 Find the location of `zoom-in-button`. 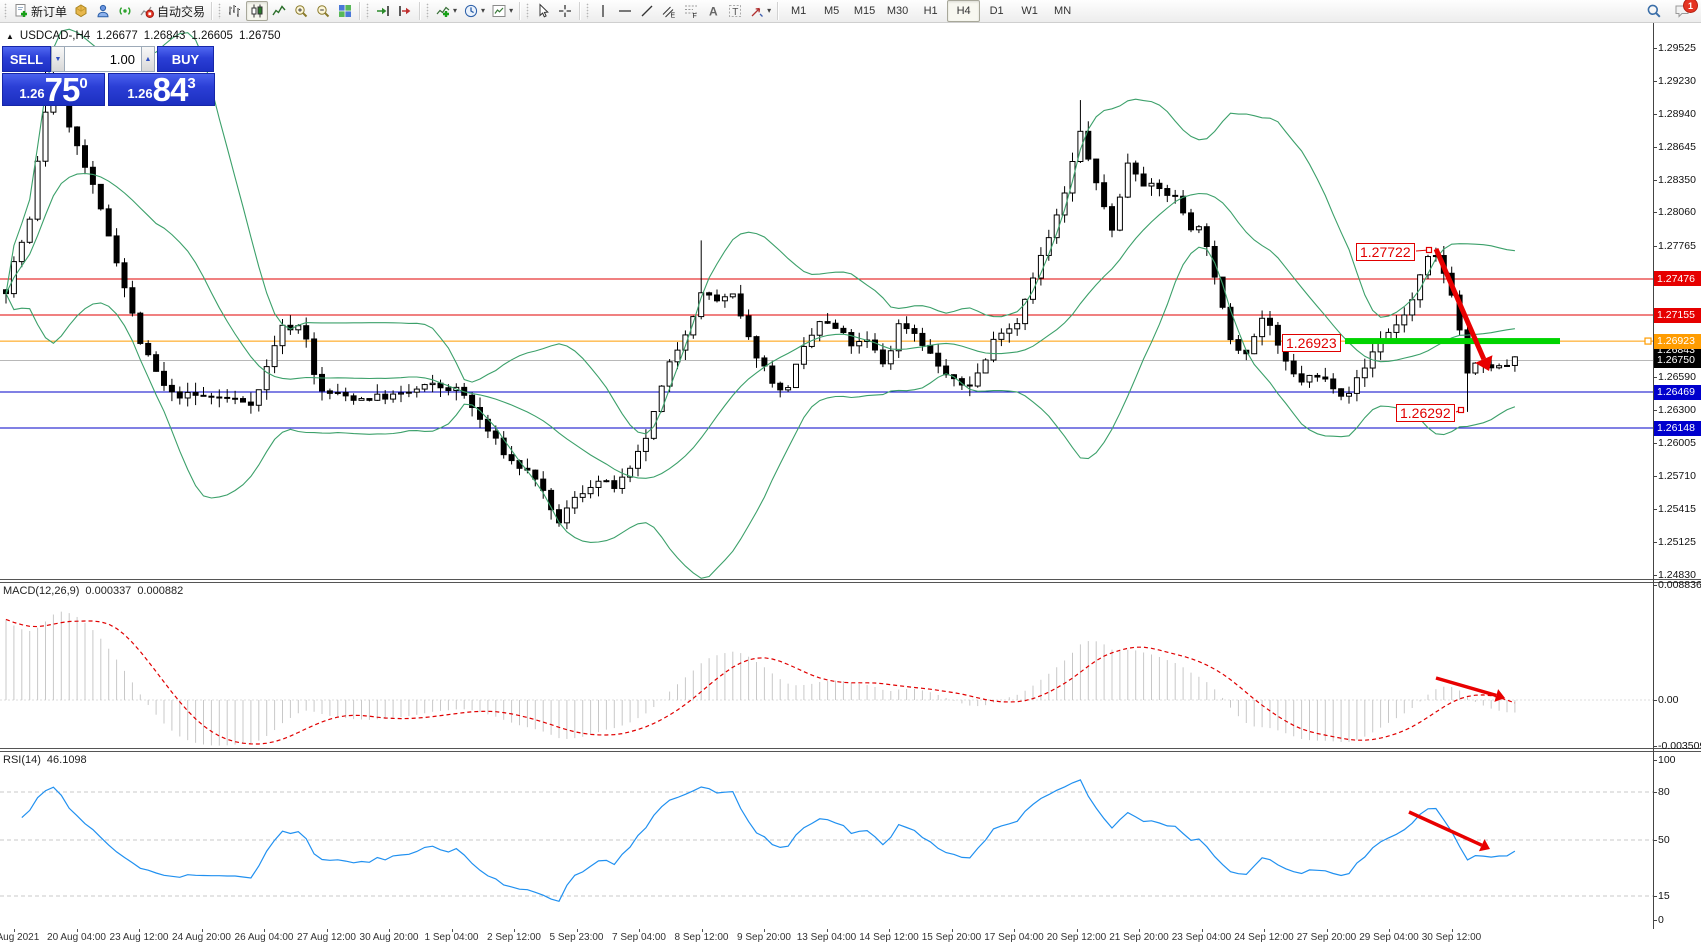

zoom-in-button is located at coordinates (301, 11).